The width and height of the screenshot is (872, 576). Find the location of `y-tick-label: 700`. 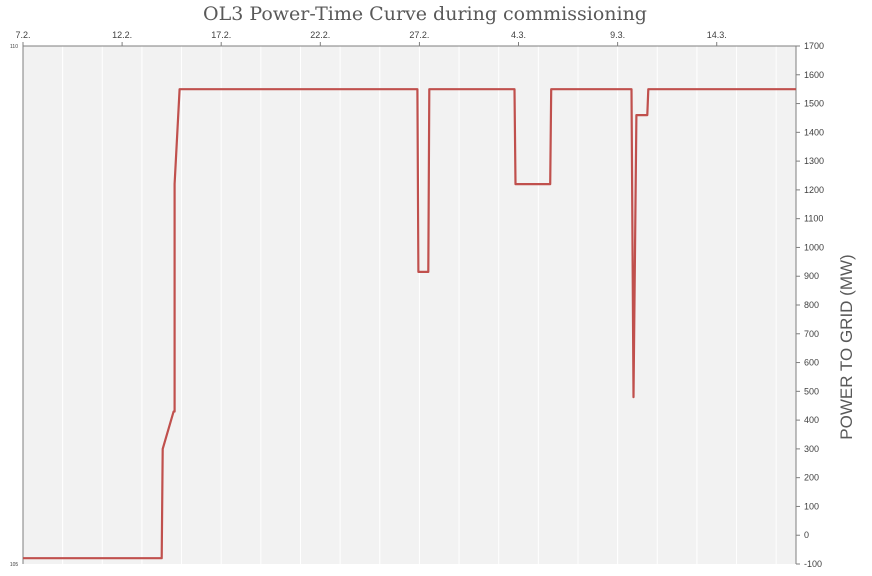

y-tick-label: 700 is located at coordinates (811, 334).